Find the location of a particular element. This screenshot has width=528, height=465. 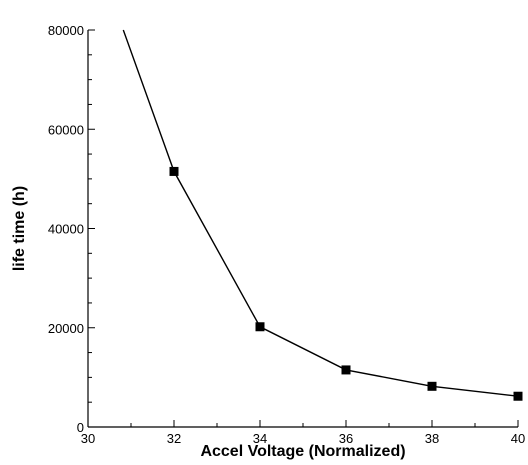

x-tick-label: 36 is located at coordinates (346, 438).